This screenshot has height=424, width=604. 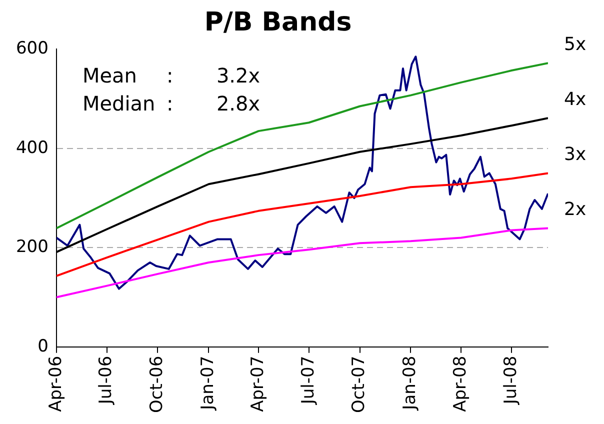 I want to click on x-tick-label: Apr-06, so click(x=56, y=384).